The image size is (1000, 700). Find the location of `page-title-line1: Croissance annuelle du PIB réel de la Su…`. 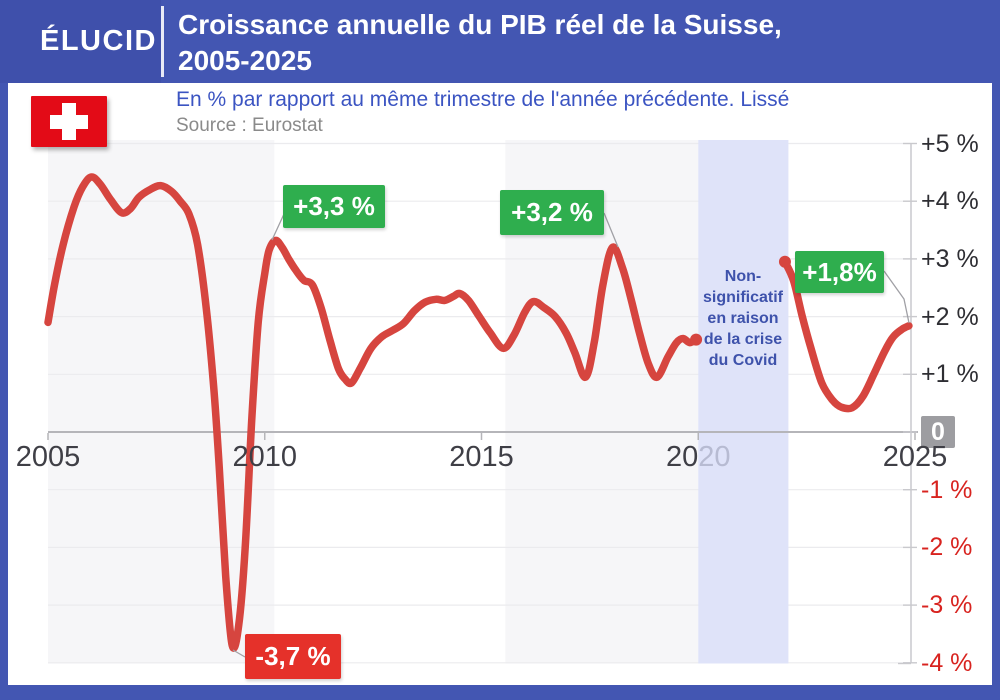

page-title-line1: Croissance annuelle du PIB réel de la Su… is located at coordinates (480, 24).